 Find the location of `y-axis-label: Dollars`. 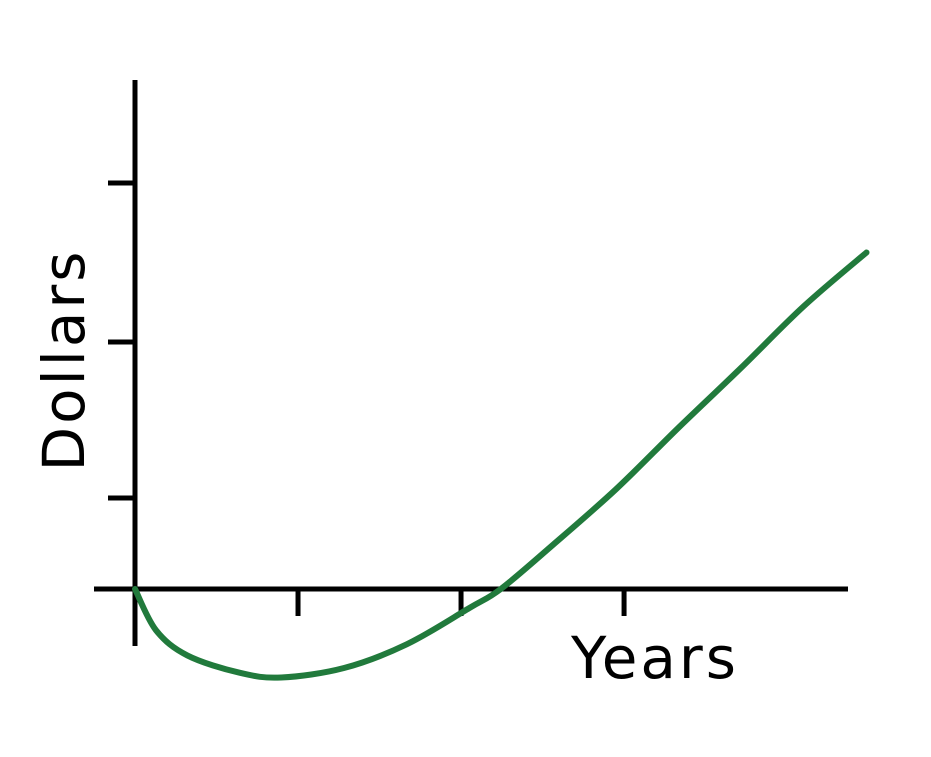

y-axis-label: Dollars is located at coordinates (64, 360).